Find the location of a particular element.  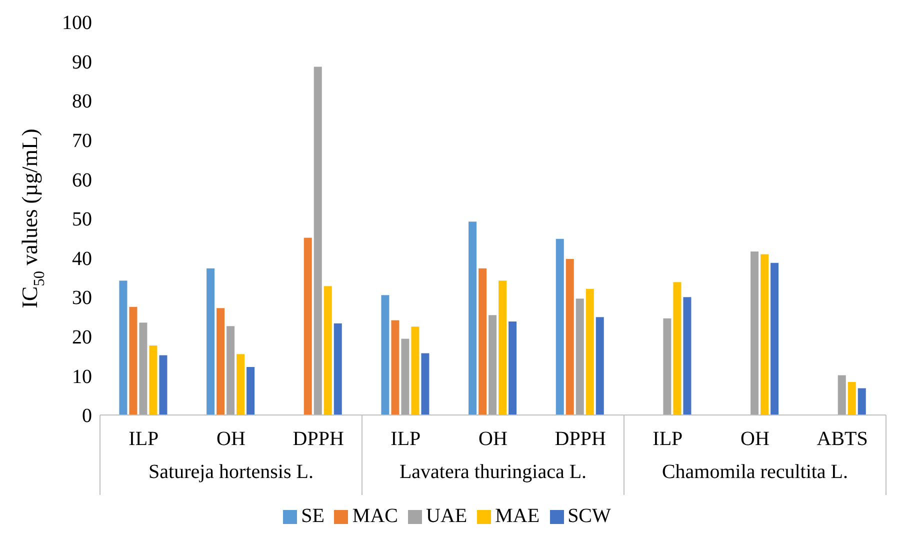

y-tick-label: 10 is located at coordinates (82, 377).